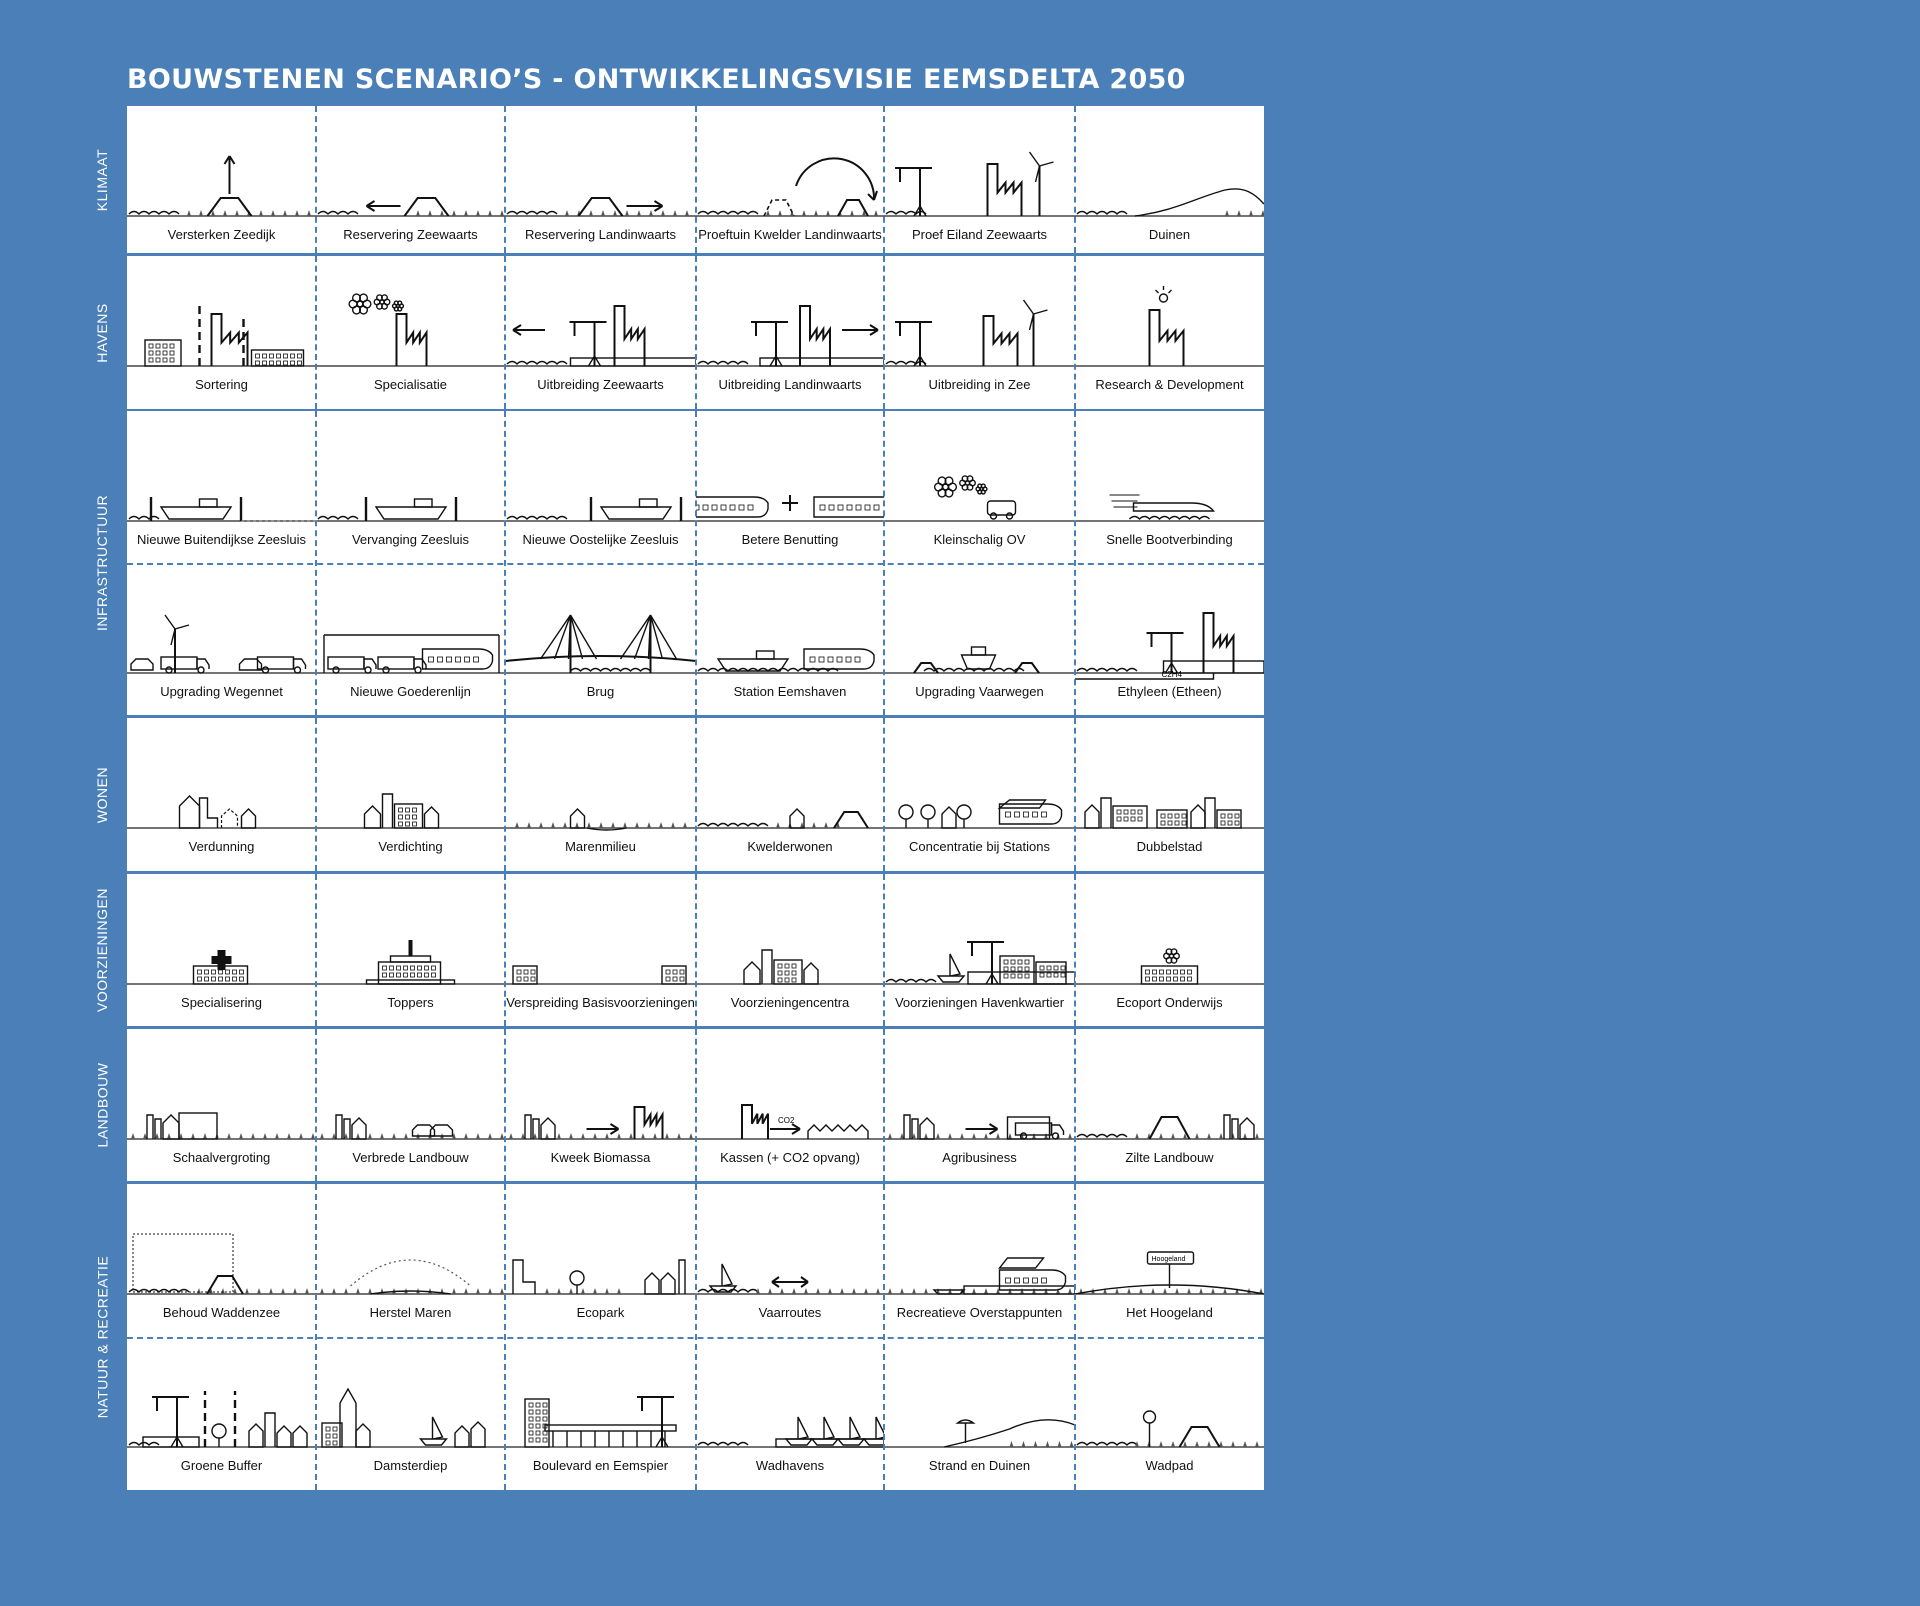 The image size is (1920, 1606). What do you see at coordinates (600, 336) in the screenshot?
I see `port-seaward-icon` at bounding box center [600, 336].